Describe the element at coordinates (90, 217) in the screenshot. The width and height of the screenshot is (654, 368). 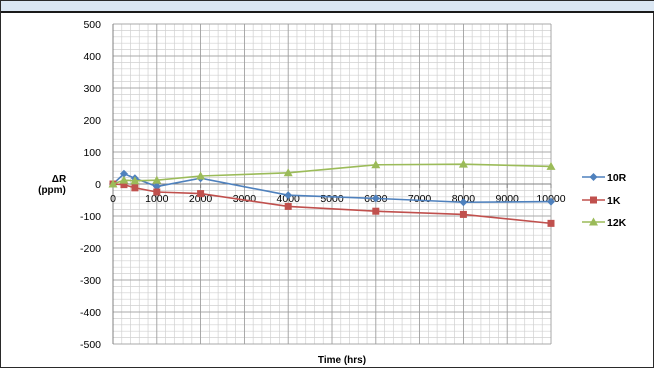
I see `y-tick-label: -100` at that location.